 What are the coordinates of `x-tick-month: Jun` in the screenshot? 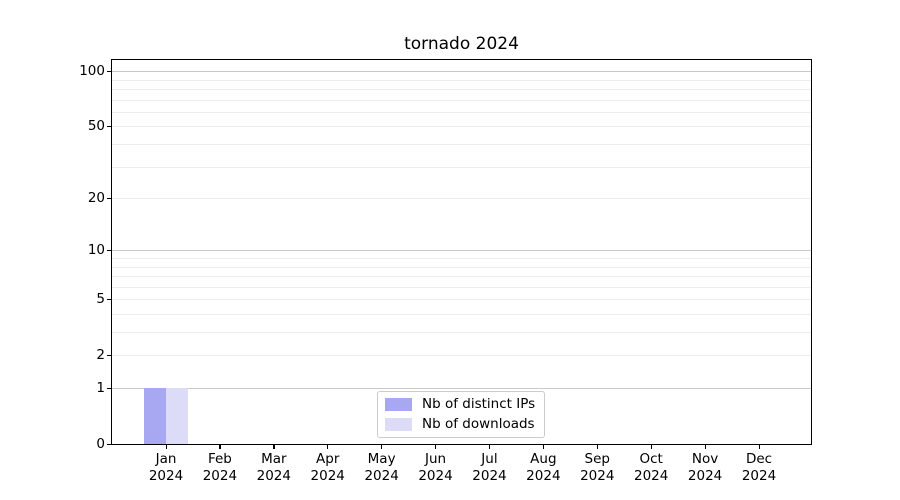 It's located at (435, 459).